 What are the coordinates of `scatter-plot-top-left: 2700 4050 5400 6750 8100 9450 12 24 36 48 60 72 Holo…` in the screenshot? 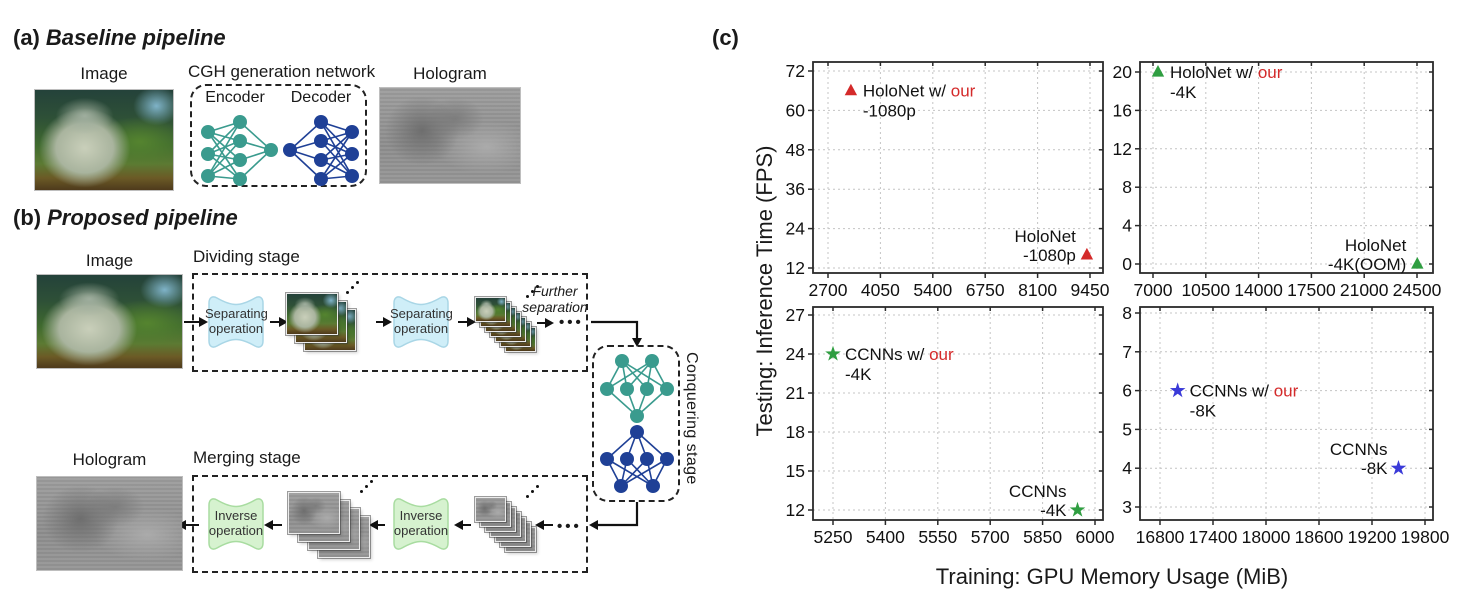 It's located at (948, 180).